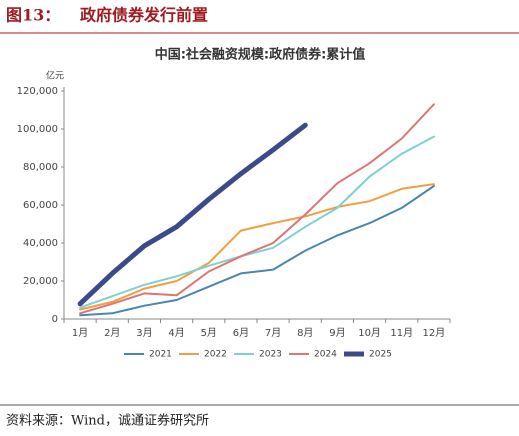 Image resolution: width=519 pixels, height=436 pixels. I want to click on figure-title: 政府债券发行前置, so click(144, 15).